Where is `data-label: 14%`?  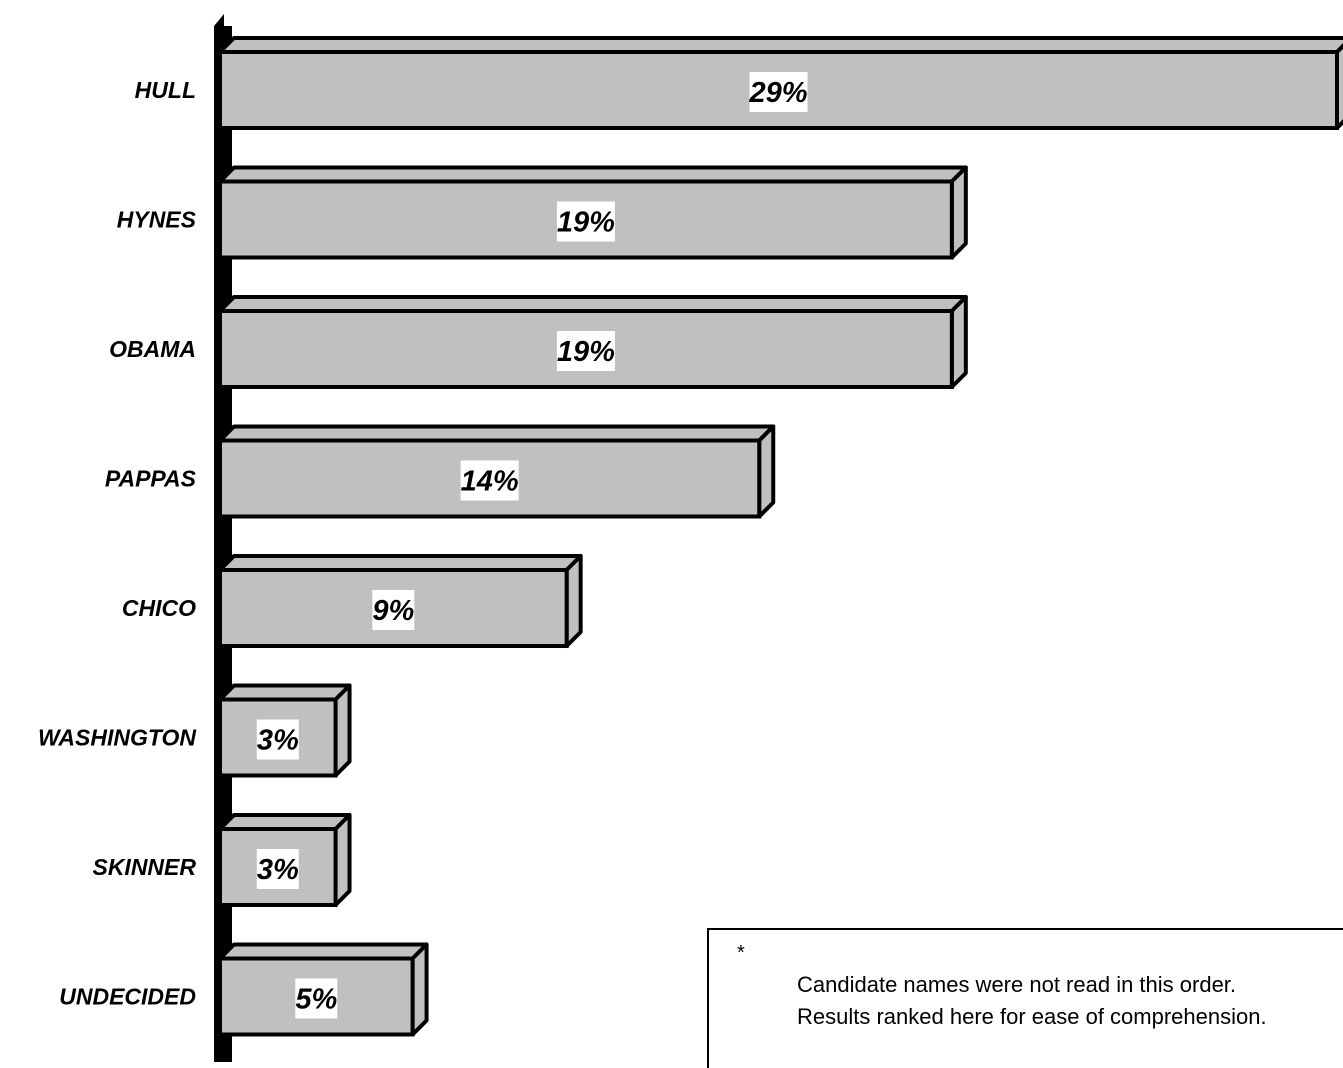
data-label: 14% is located at coordinates (490, 482).